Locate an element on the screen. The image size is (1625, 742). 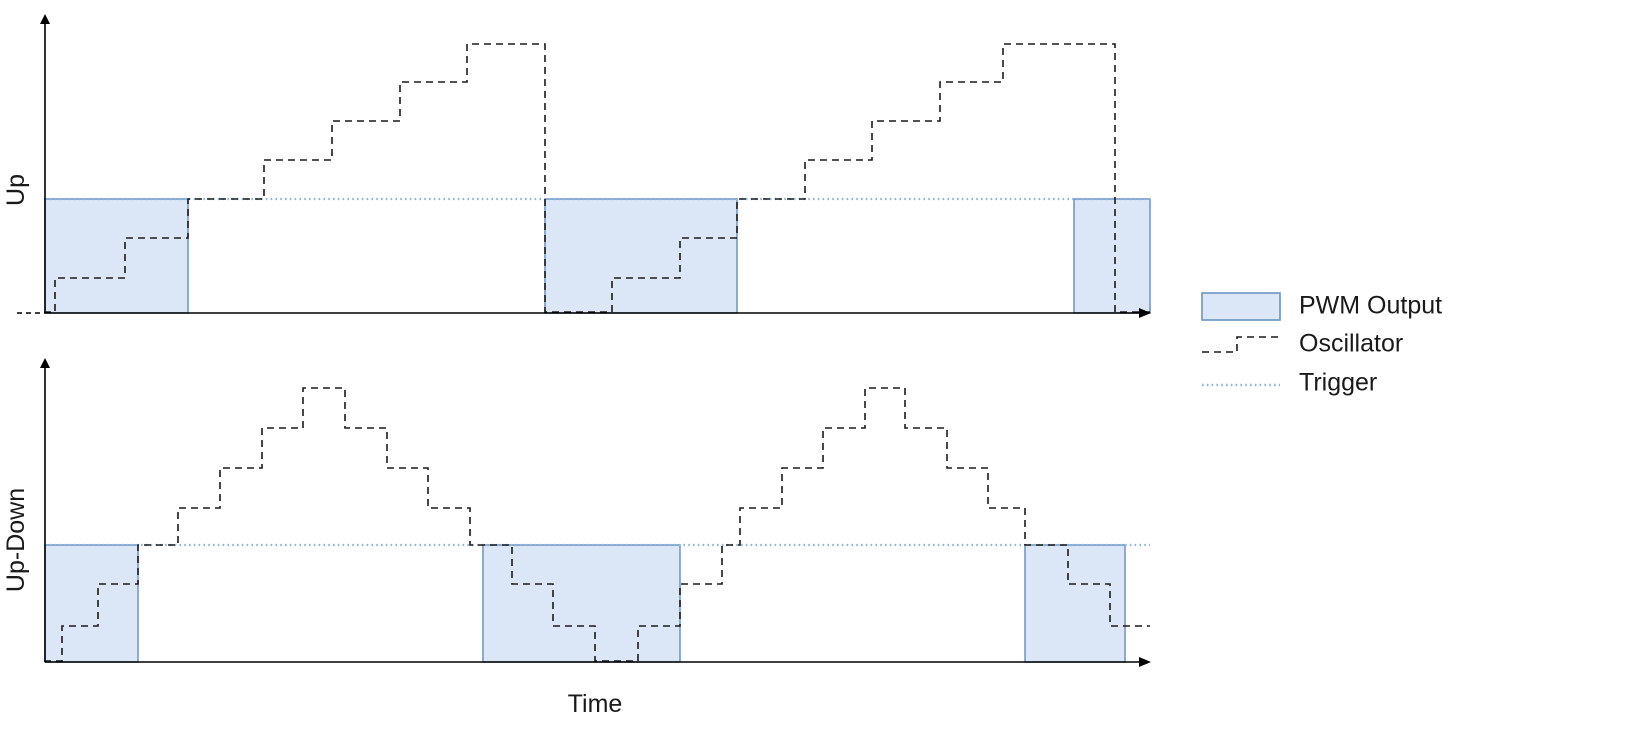
y-axis-arrow-up-down is located at coordinates (45, 363).